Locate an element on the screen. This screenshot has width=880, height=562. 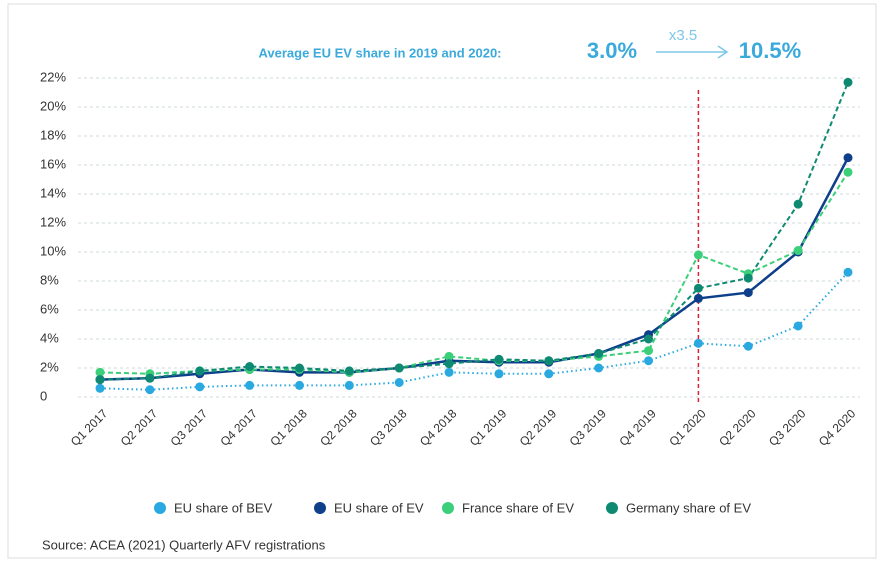
y-tick-label: 16% is located at coordinates (53, 163).